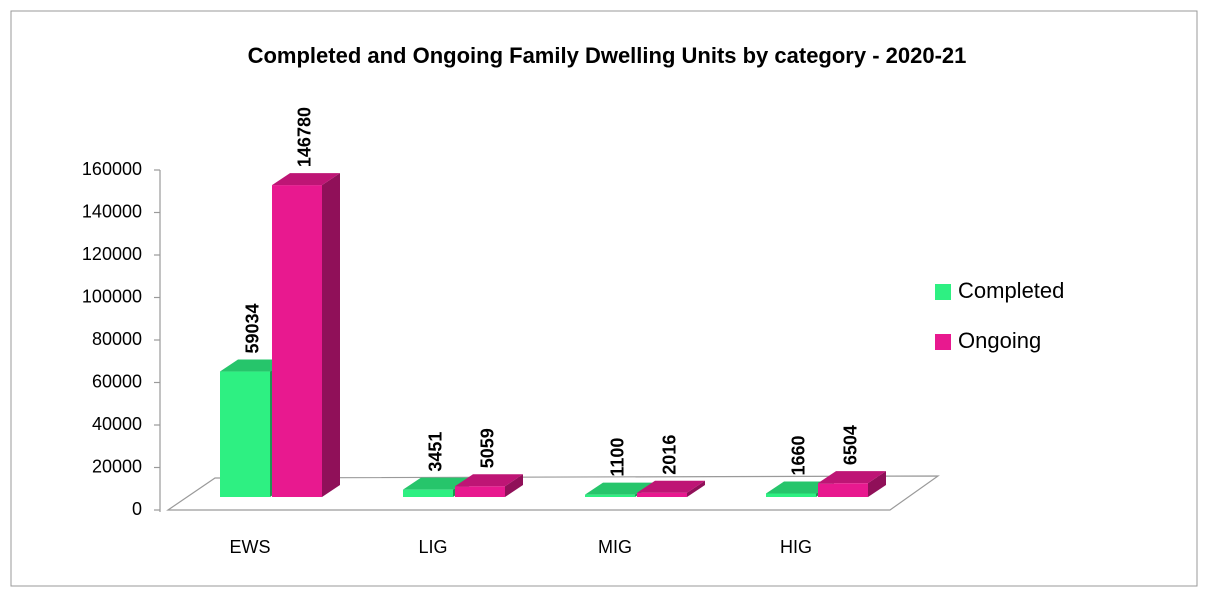 This screenshot has width=1208, height=597. Describe the element at coordinates (253, 328) in the screenshot. I see `data-label: 59034` at that location.